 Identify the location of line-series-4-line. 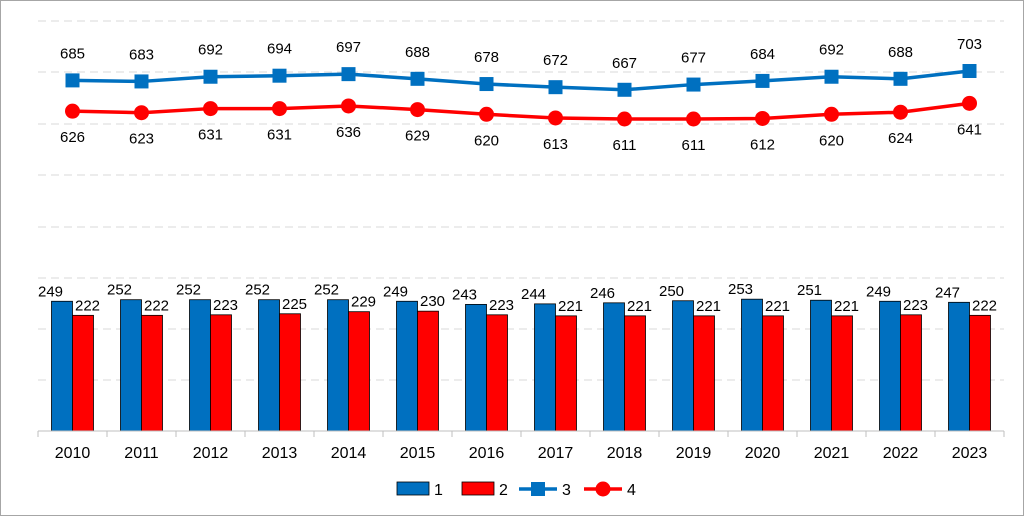
(521, 111).